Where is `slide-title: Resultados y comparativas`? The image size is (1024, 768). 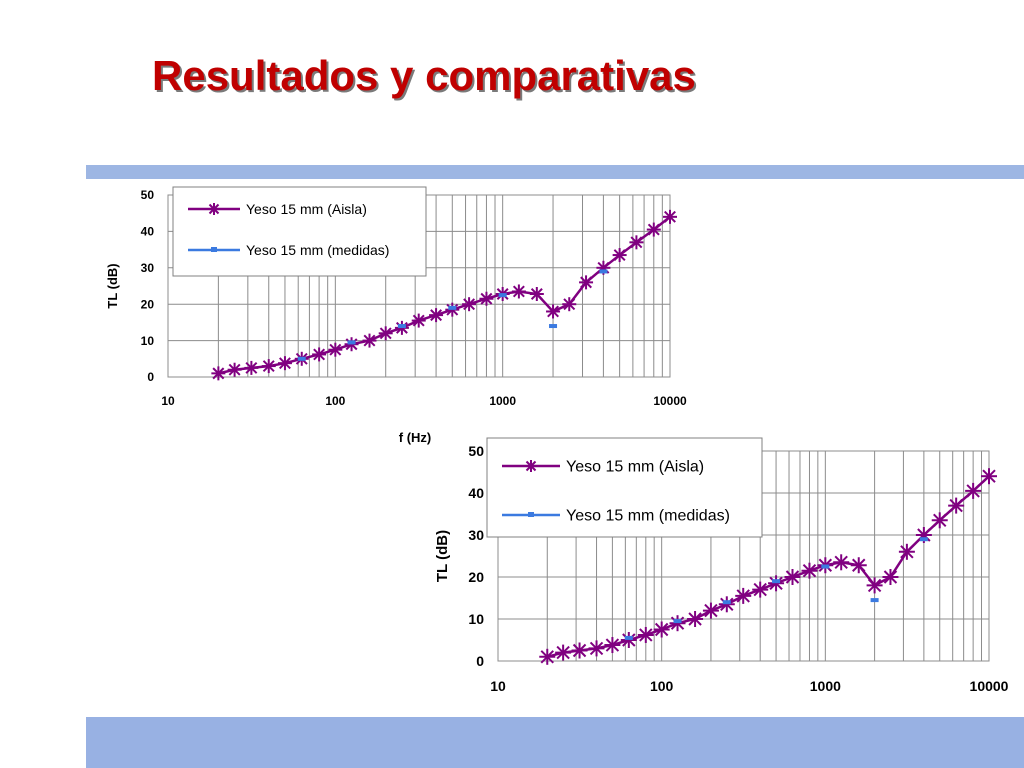 slide-title: Resultados y comparativas is located at coordinates (424, 75).